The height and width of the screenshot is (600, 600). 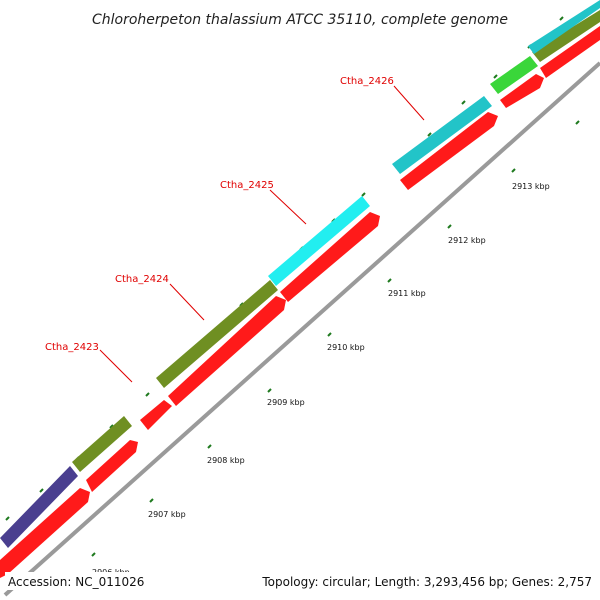 I want to click on gene-label-ctha-2424: Ctha_2424, so click(x=142, y=279).